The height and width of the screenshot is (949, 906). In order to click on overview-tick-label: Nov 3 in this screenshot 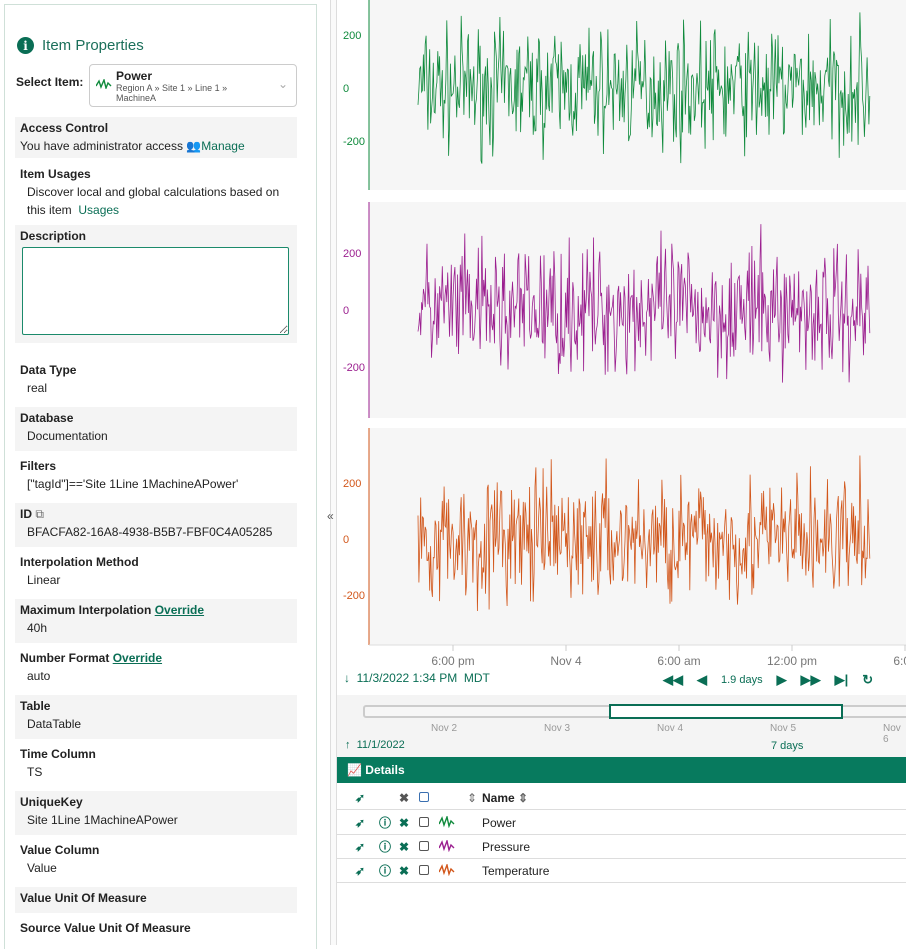, I will do `click(557, 728)`.